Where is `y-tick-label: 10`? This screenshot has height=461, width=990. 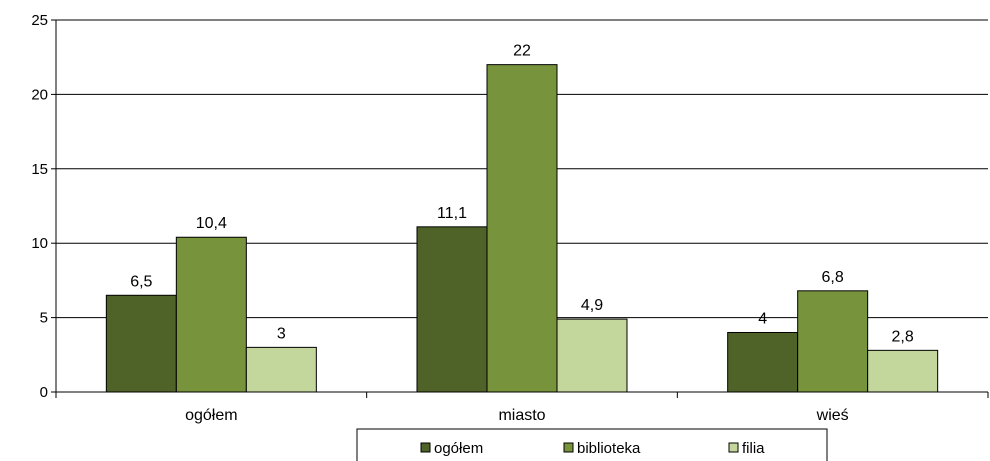
y-tick-label: 10 is located at coordinates (39, 243).